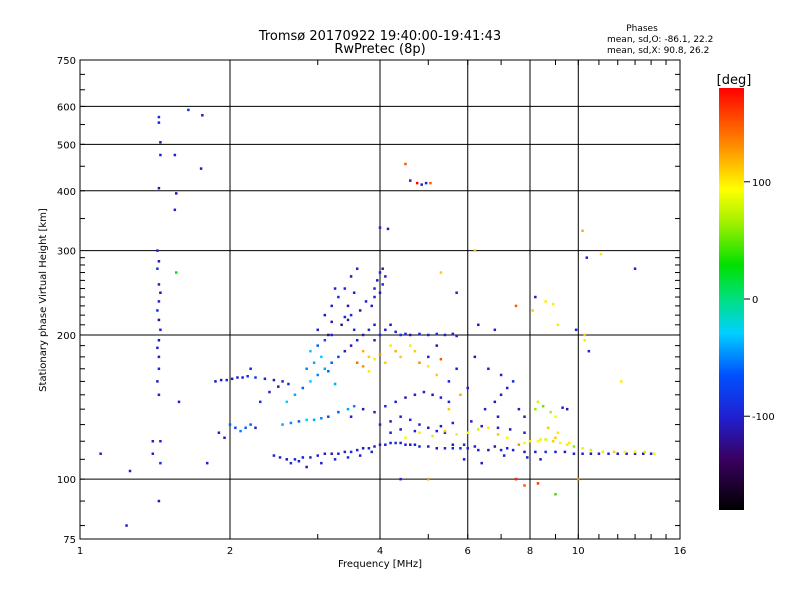  I want to click on colorbar-tick-label: 0, so click(755, 300).